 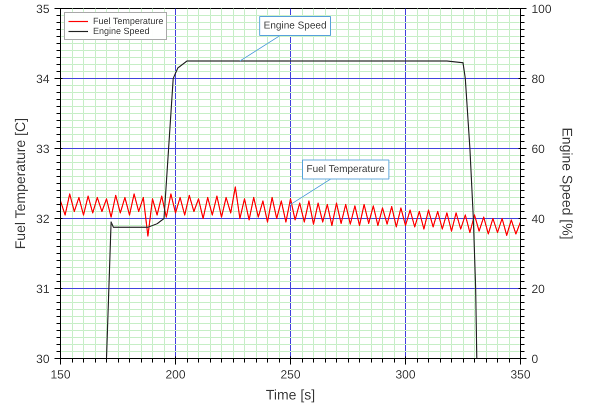 What do you see at coordinates (43, 219) in the screenshot?
I see `y-tick-label: 32` at bounding box center [43, 219].